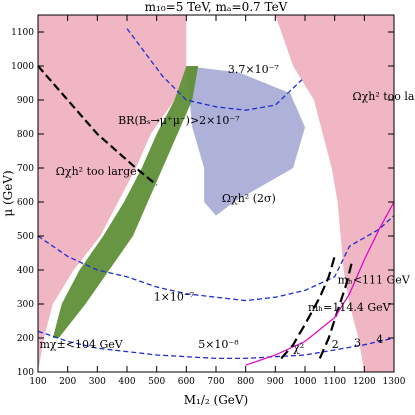 The image size is (415, 415). What do you see at coordinates (179, 120) in the screenshot?
I see `chart-annotation: BR(Bₛ→μ⁺μ⁻)>2×10⁻⁷` at bounding box center [179, 120].